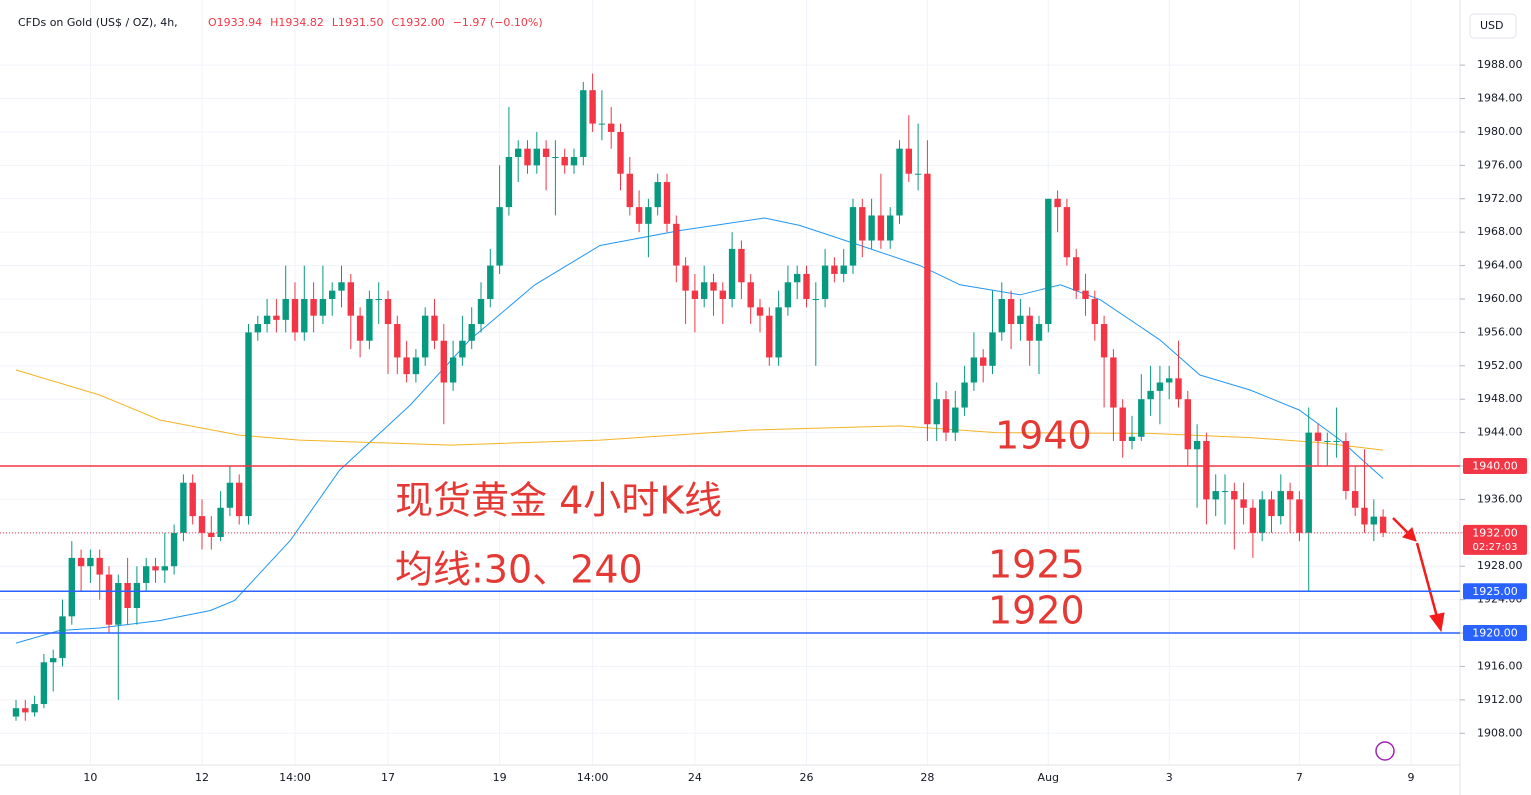 The height and width of the screenshot is (795, 1531). What do you see at coordinates (498, 22) in the screenshot?
I see `ohlc-value: −1.97 (−0.10%)` at bounding box center [498, 22].